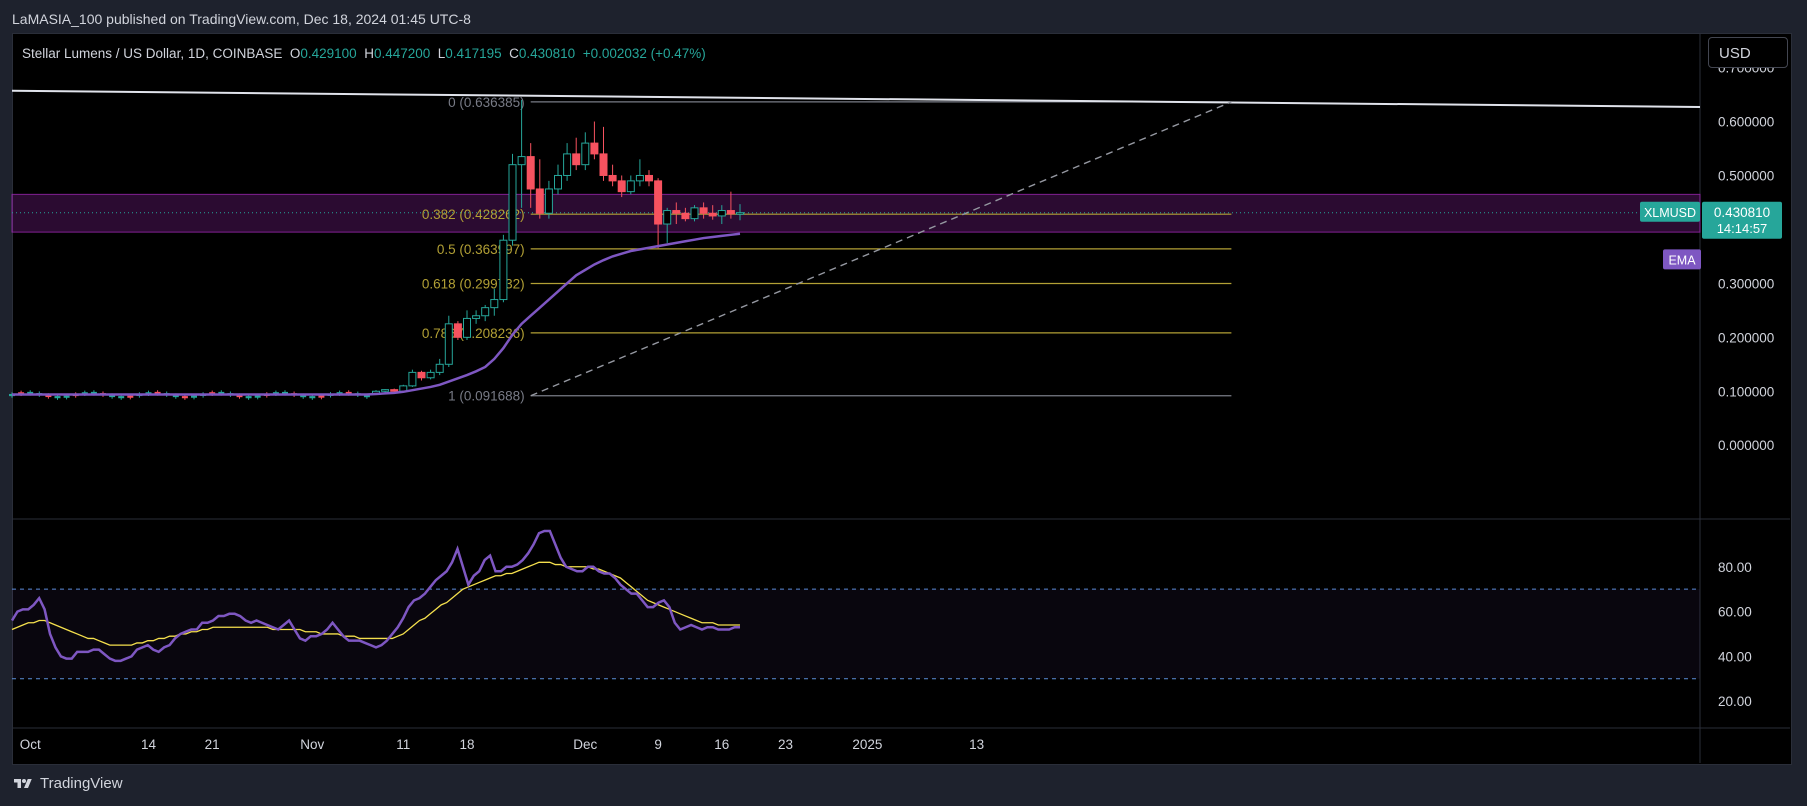 This screenshot has height=806, width=1807. Describe the element at coordinates (23, 783) in the screenshot. I see `tradingview-logo-icon` at that location.